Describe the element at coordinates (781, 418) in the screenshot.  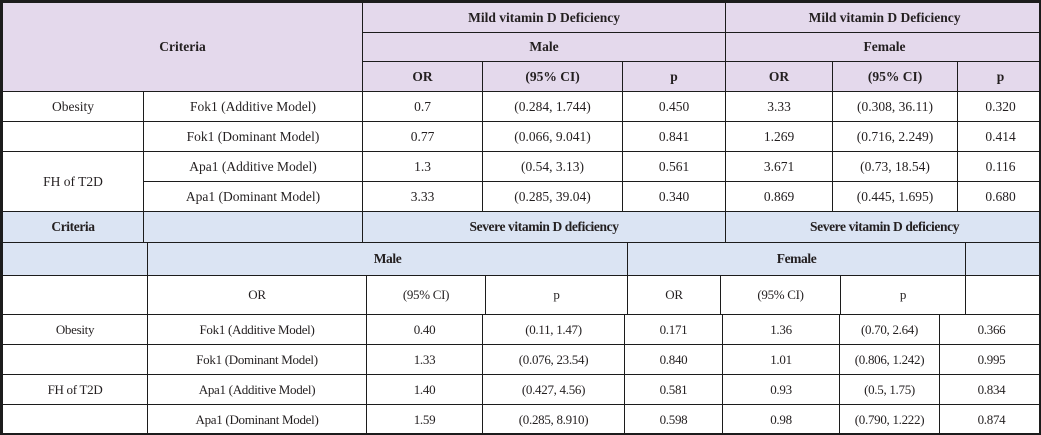
I see `table-cell: 0.98` at that location.